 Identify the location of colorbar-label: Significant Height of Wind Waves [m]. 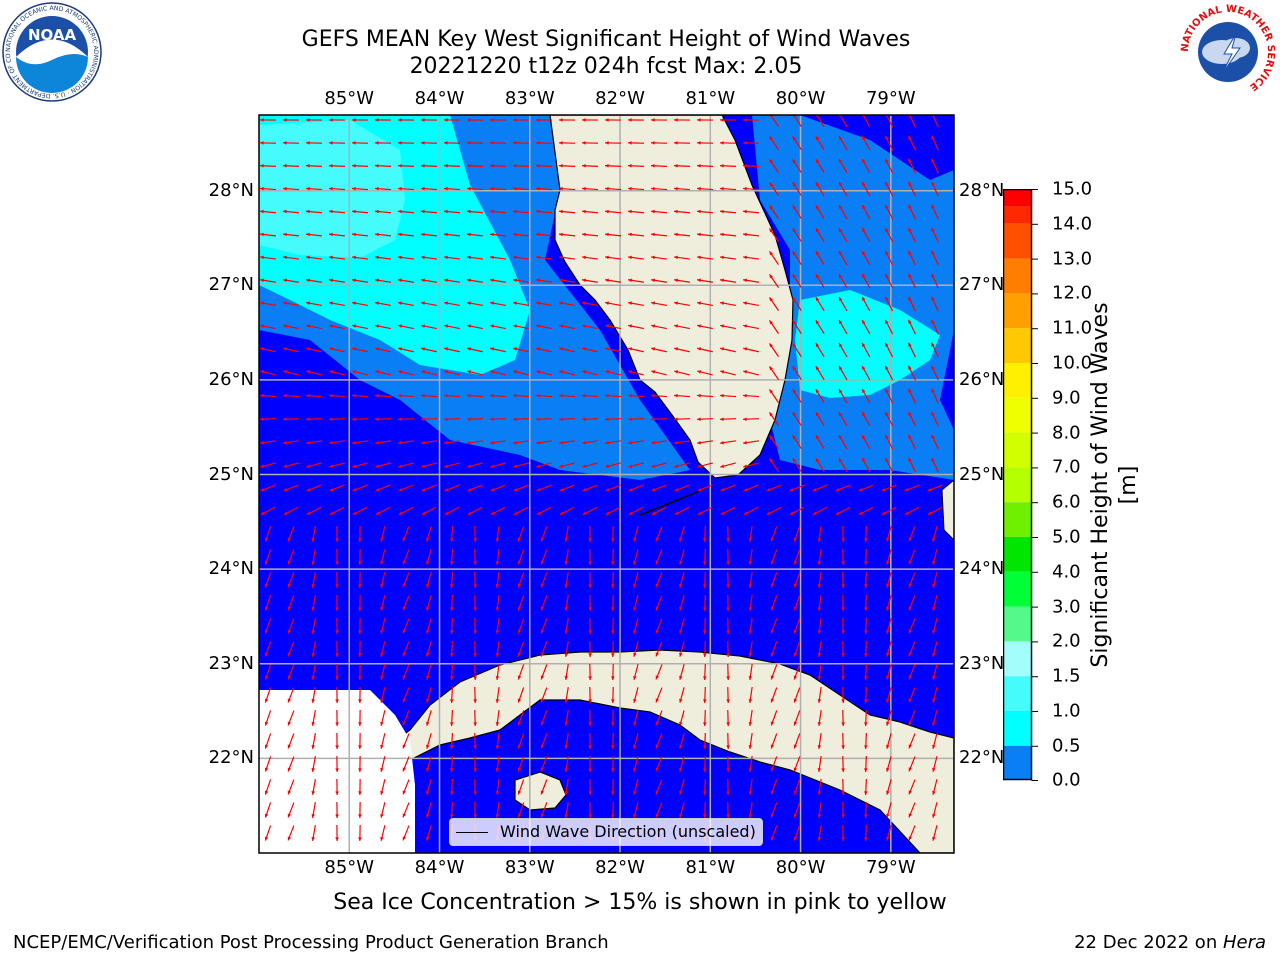
(1114, 485).